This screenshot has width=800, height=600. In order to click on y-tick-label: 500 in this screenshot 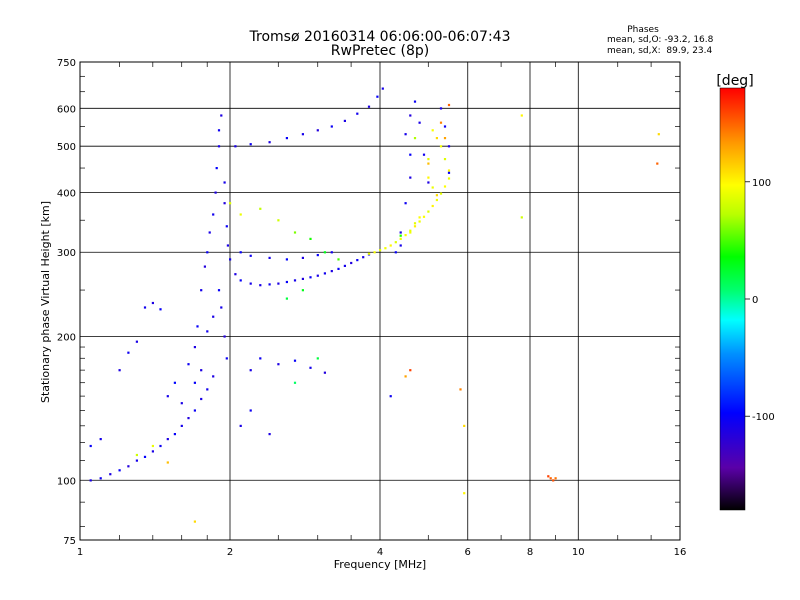, I will do `click(66, 147)`.